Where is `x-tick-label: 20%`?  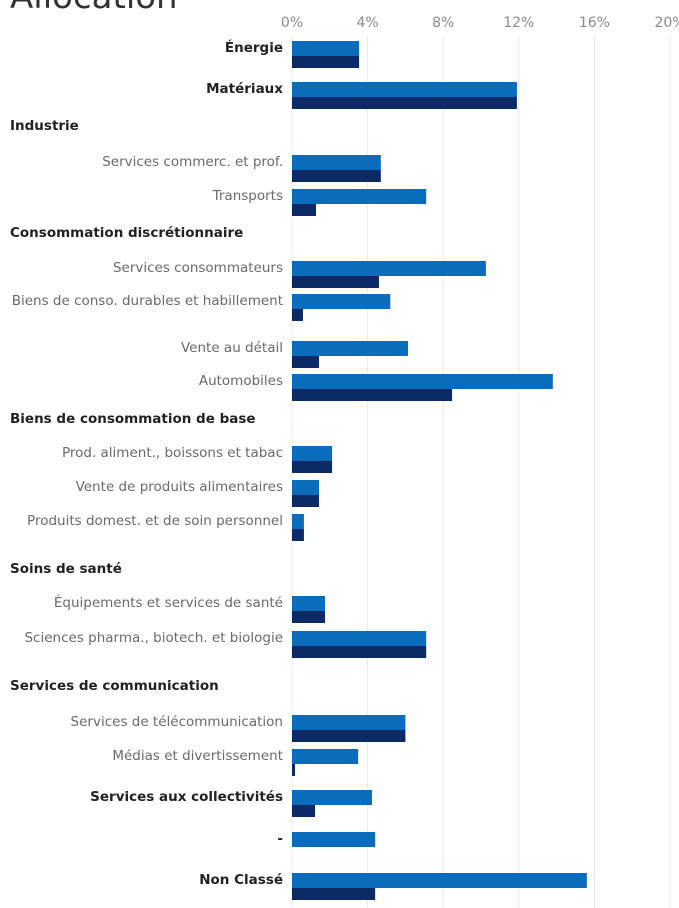 x-tick-label: 20% is located at coordinates (666, 23).